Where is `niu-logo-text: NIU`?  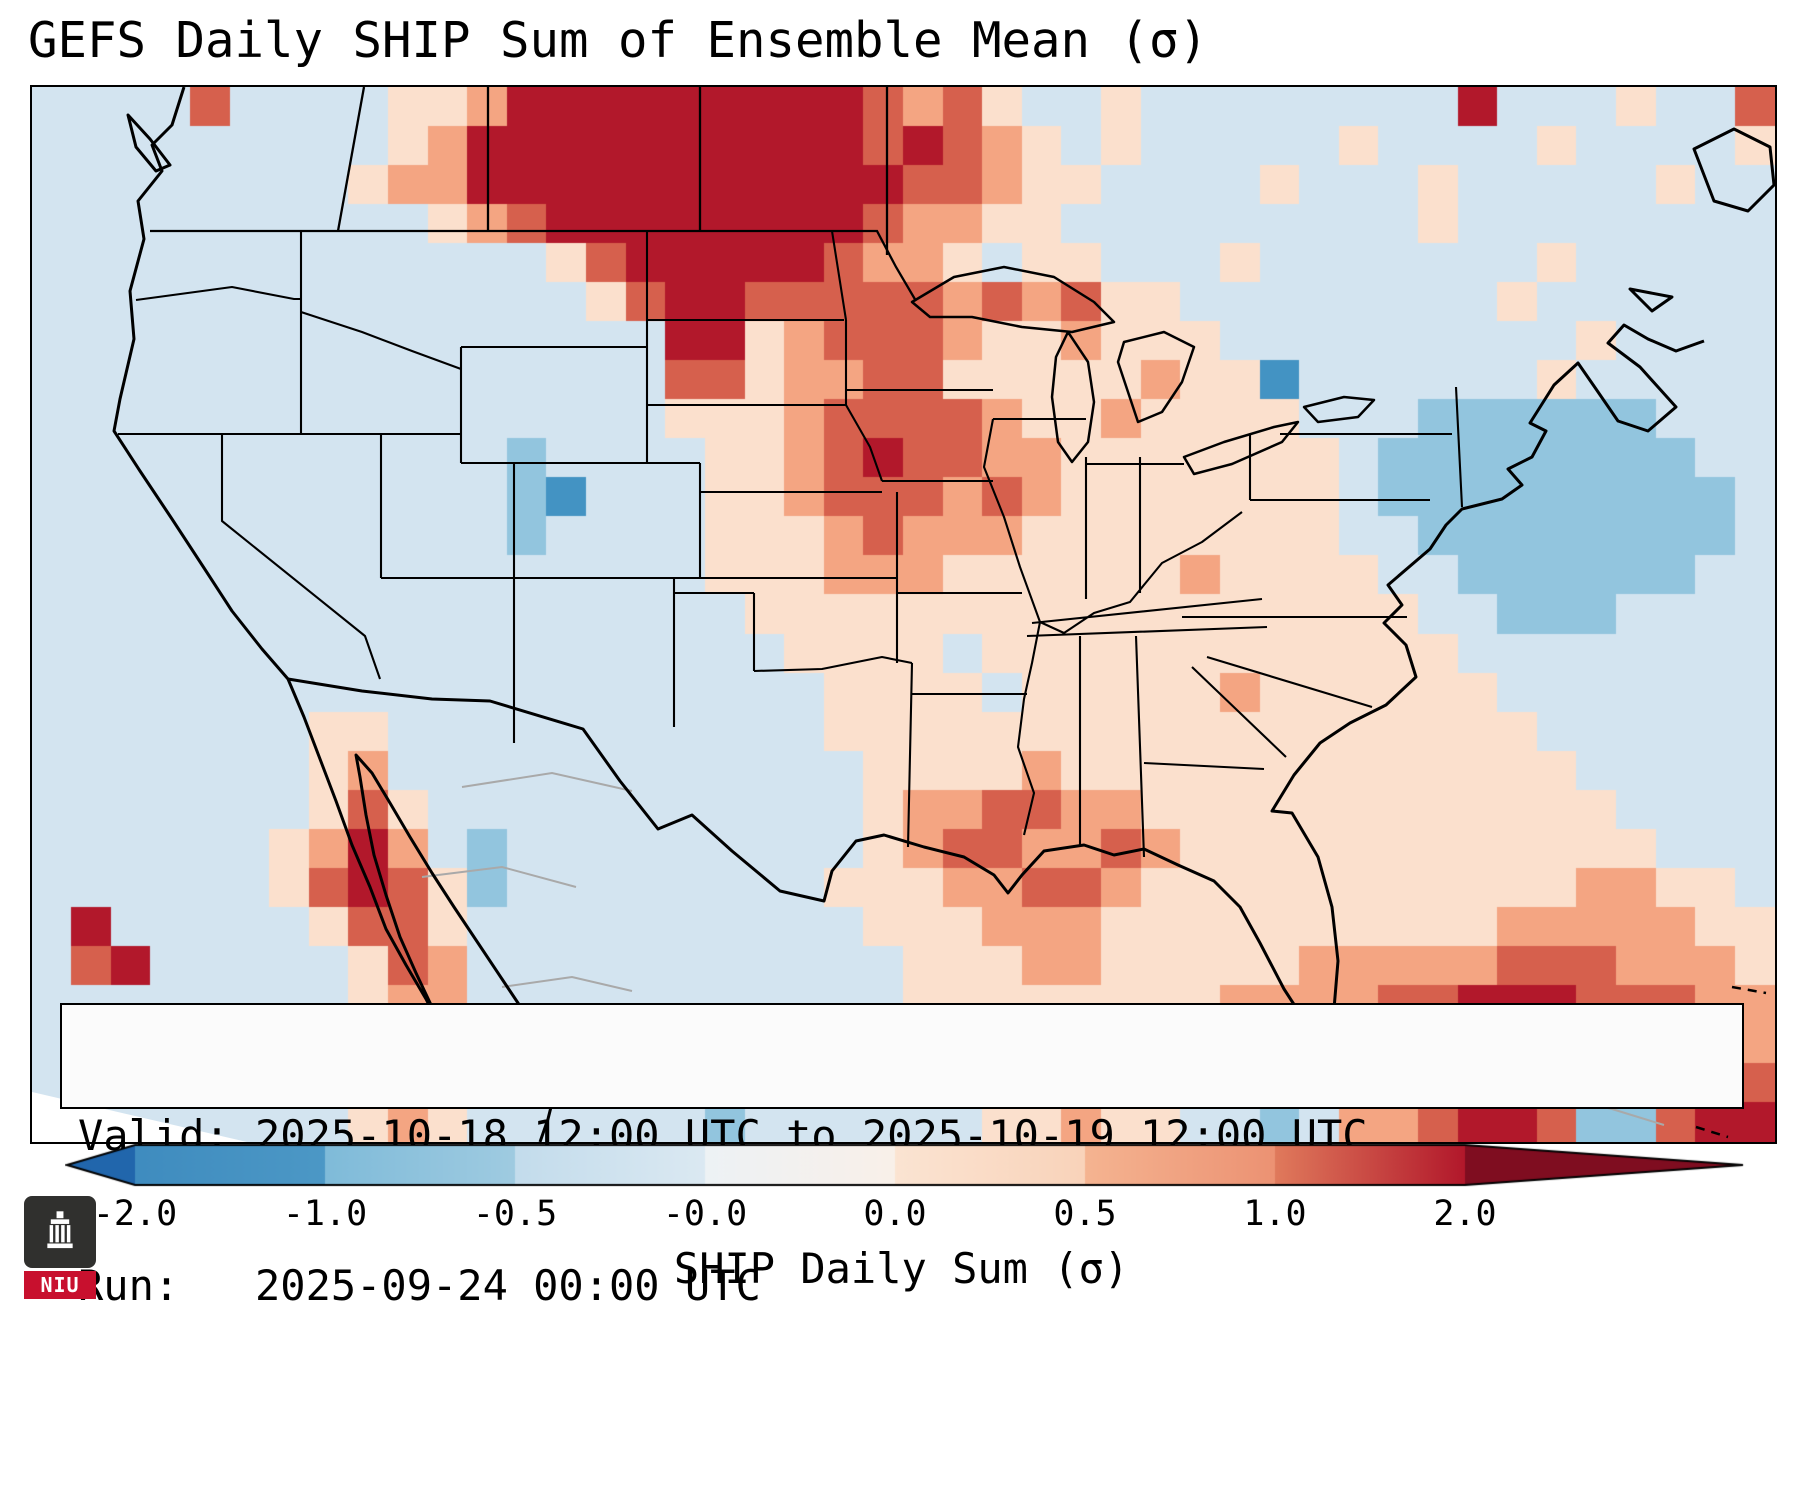
niu-logo-text: NIU is located at coordinates (60, 1285).